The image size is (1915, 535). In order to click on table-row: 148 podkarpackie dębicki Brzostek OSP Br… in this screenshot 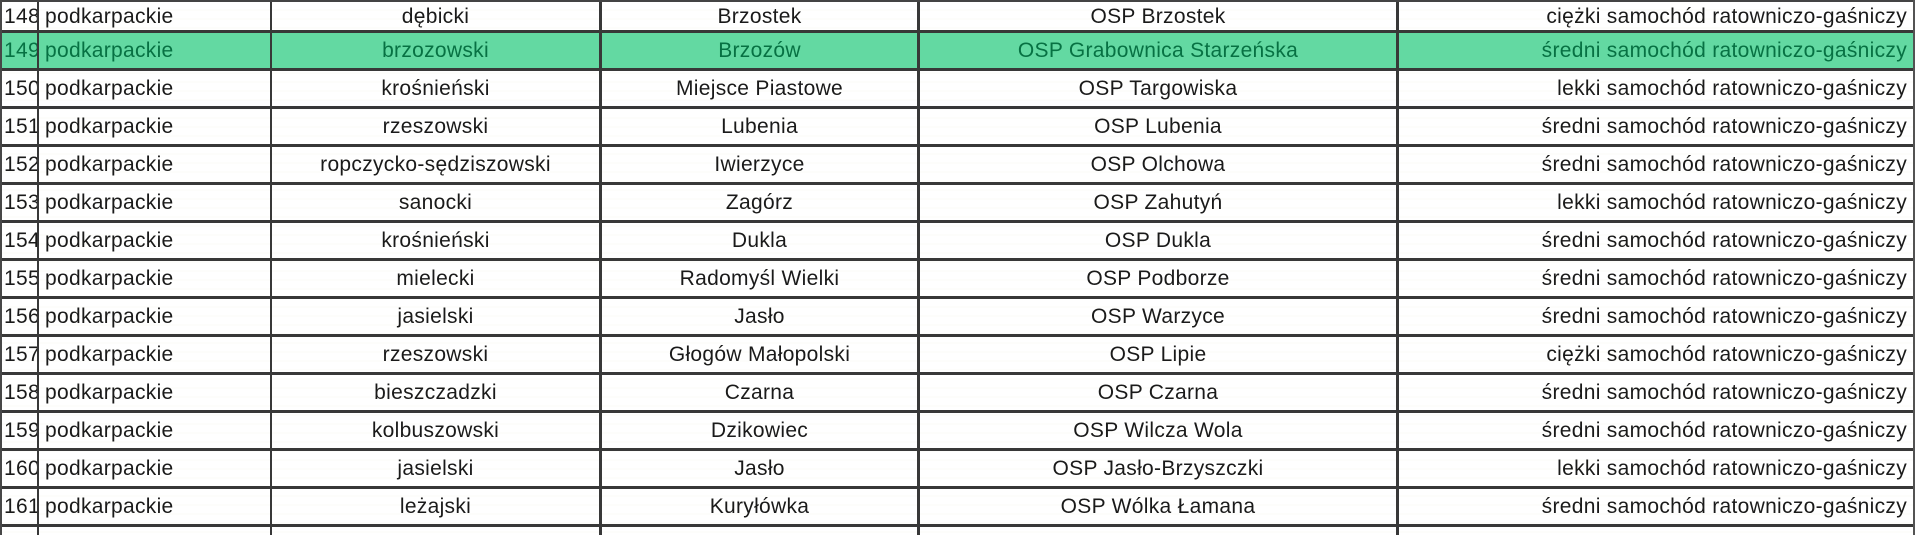, I will do `click(957, 16)`.